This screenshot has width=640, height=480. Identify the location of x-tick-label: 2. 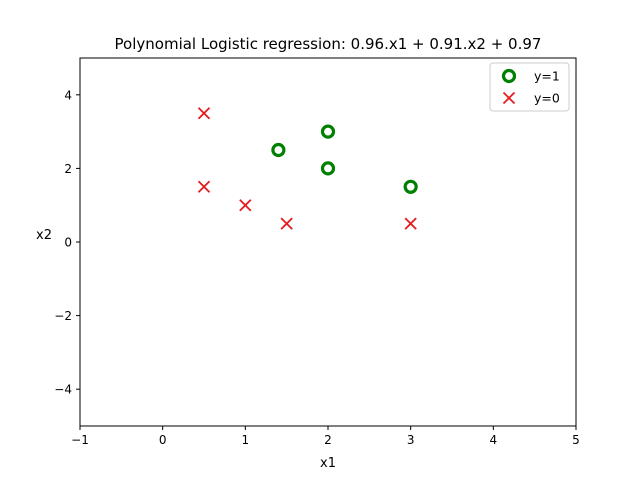
(328, 440).